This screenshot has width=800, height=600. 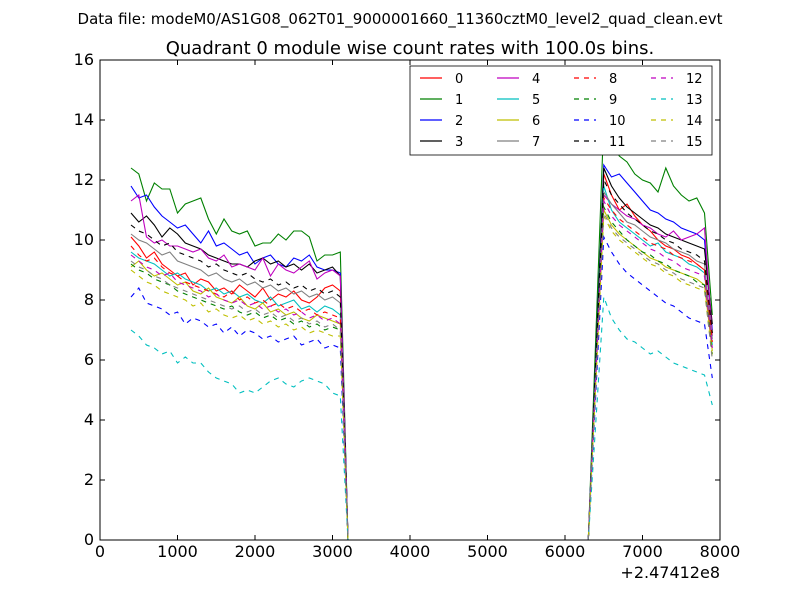 What do you see at coordinates (613, 100) in the screenshot?
I see `legend-label-9: 9` at bounding box center [613, 100].